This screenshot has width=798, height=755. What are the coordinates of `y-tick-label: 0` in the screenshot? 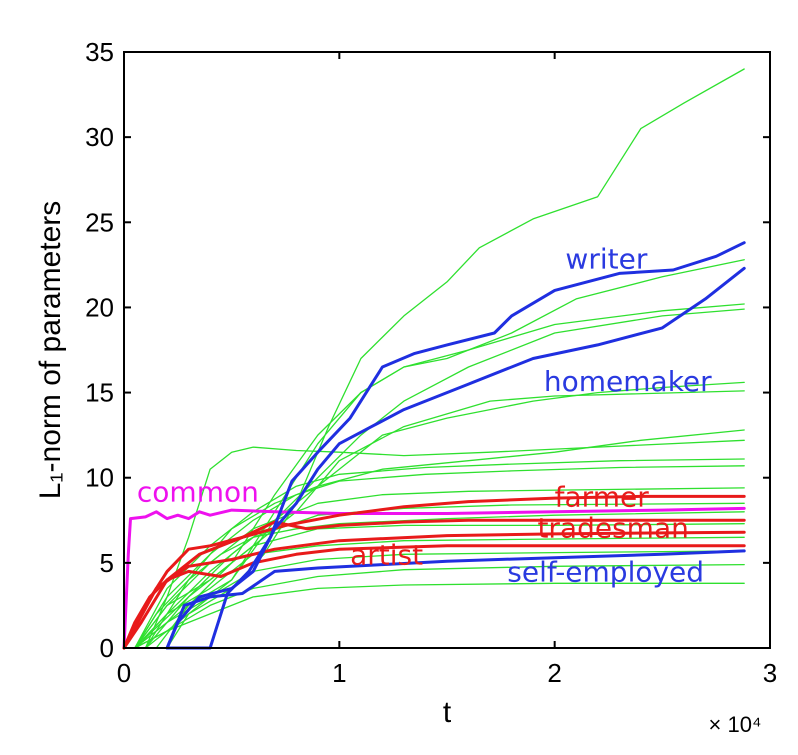 It's located at (107, 648).